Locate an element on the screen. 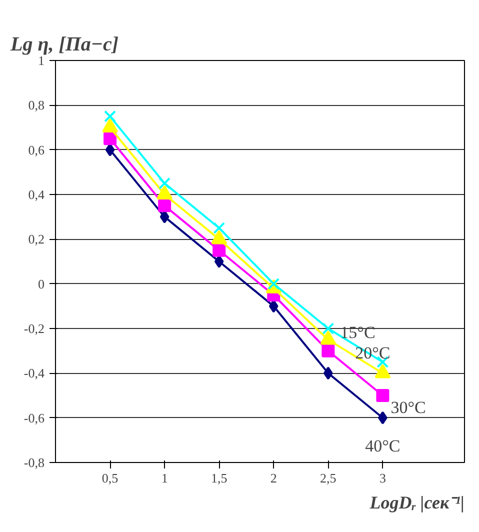 The height and width of the screenshot is (532, 479). y-tick-label: 0 is located at coordinates (41, 284).